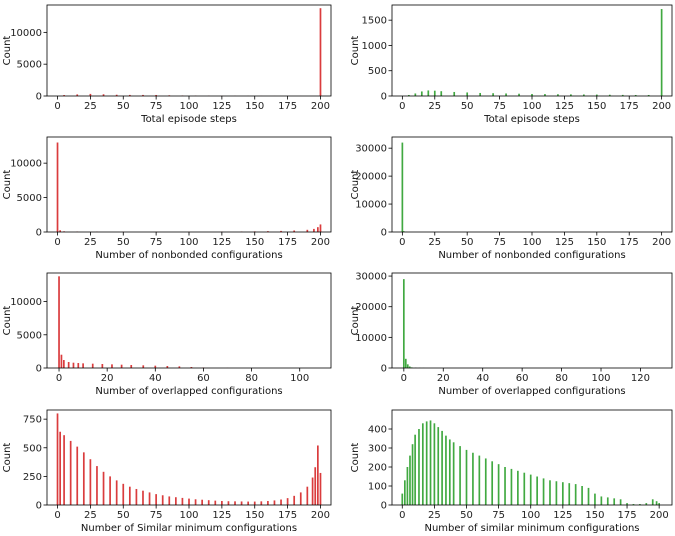 This screenshot has width=675, height=536. What do you see at coordinates (374, 46) in the screenshot?
I see `y-tick-label: 1000` at bounding box center [374, 46].